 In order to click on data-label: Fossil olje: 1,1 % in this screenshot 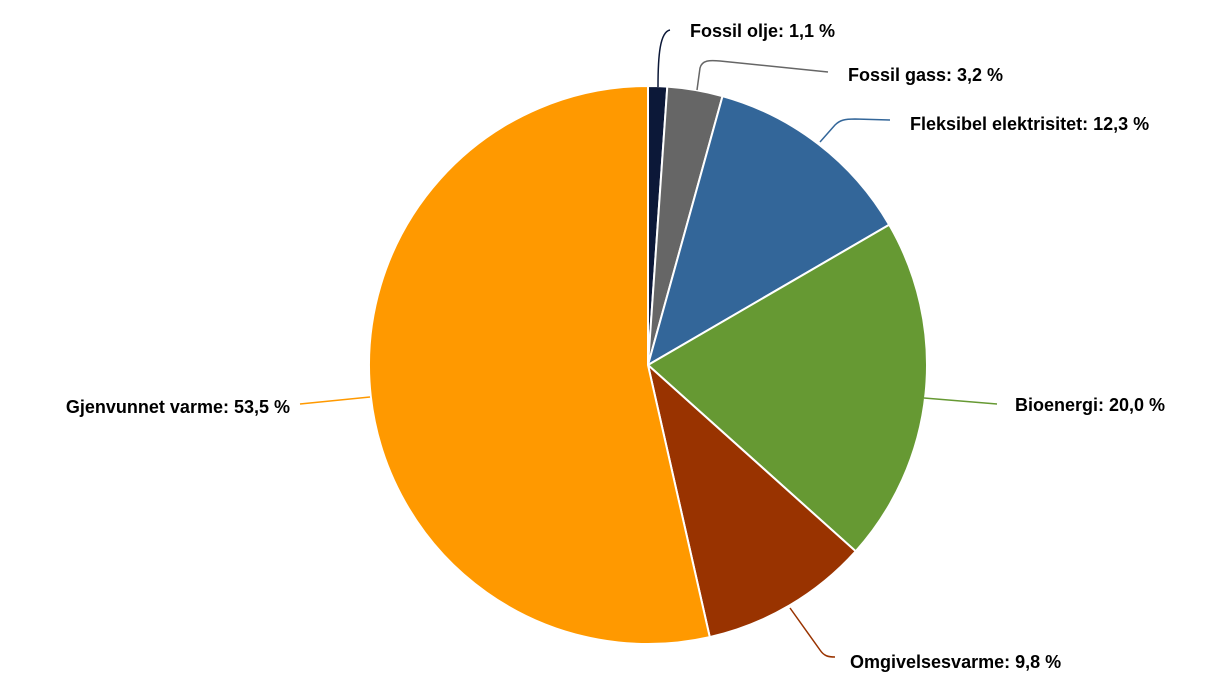, I will do `click(762, 31)`.